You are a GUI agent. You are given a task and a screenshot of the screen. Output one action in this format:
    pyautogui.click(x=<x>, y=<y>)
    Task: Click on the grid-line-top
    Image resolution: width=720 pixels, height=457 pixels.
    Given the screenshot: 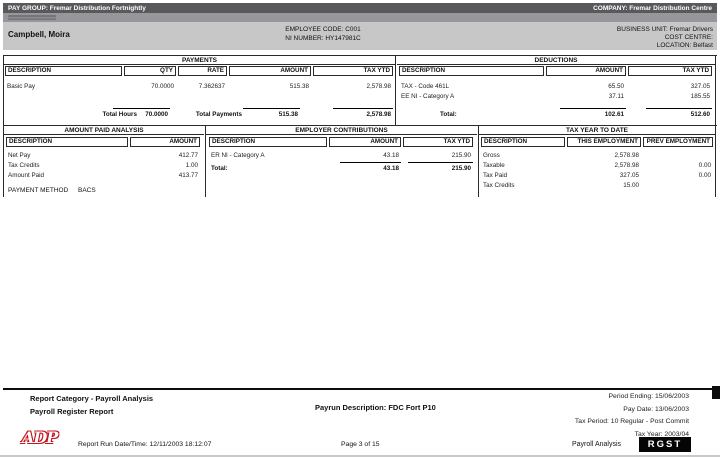 What is the action you would take?
    pyautogui.click(x=360, y=55)
    